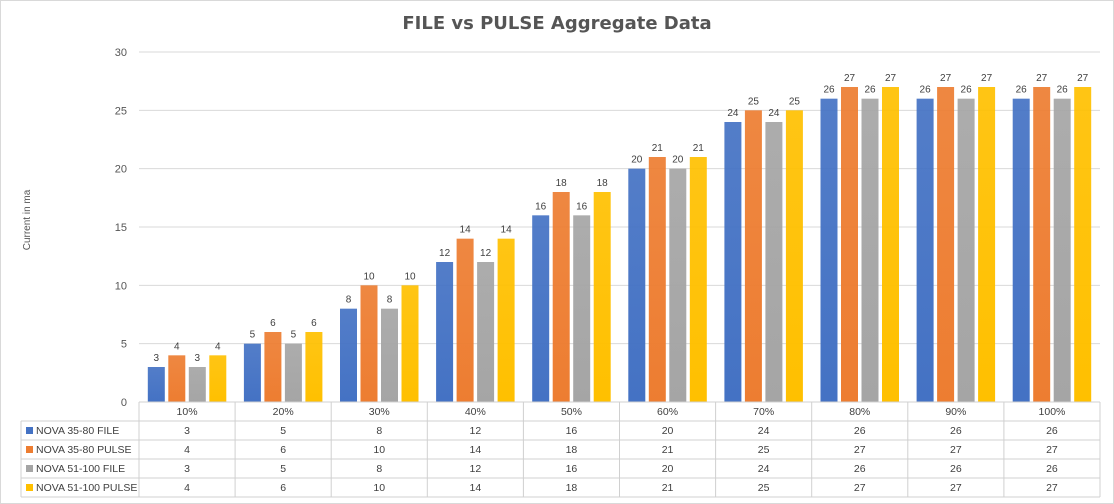 This screenshot has width=1114, height=504. What do you see at coordinates (187, 412) in the screenshot?
I see `x-tick-label: 10%` at bounding box center [187, 412].